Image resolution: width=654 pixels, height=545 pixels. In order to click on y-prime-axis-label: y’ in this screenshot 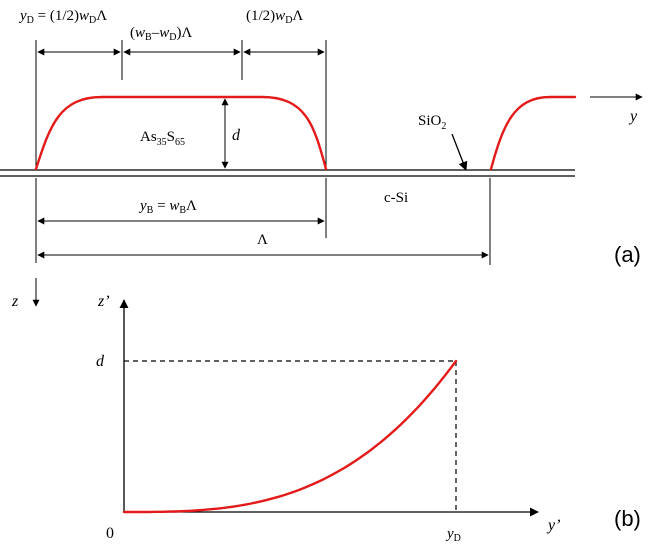, I will do `click(553, 525)`.